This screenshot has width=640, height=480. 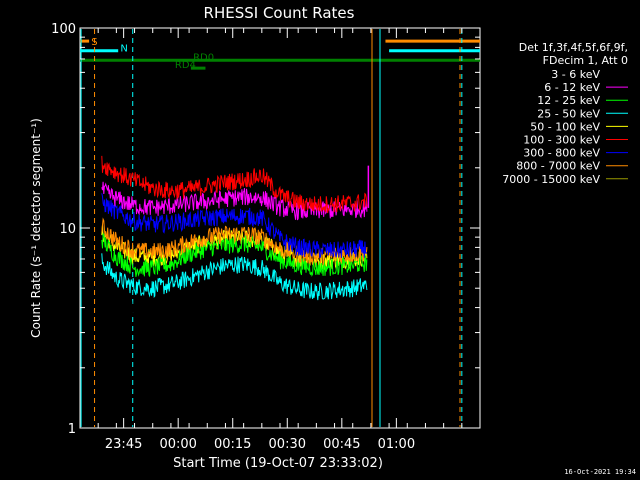 What do you see at coordinates (551, 179) in the screenshot?
I see `legend-entry-label: 7000 - 15000 keV` at bounding box center [551, 179].